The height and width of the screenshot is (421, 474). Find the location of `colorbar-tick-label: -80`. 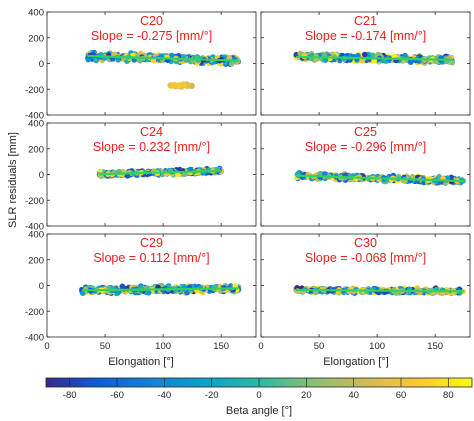

colorbar-tick-label: -80 is located at coordinates (70, 395).